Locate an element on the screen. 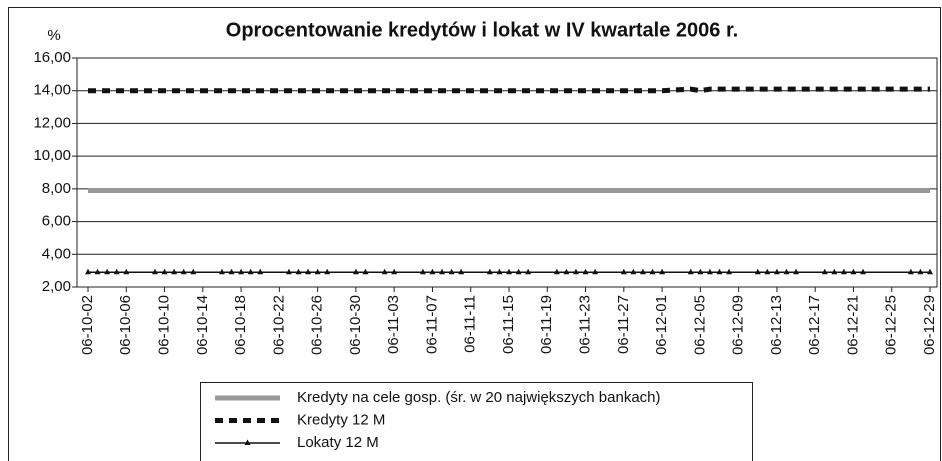 The image size is (942, 461). y-tick-label: 10,00 is located at coordinates (52, 155).